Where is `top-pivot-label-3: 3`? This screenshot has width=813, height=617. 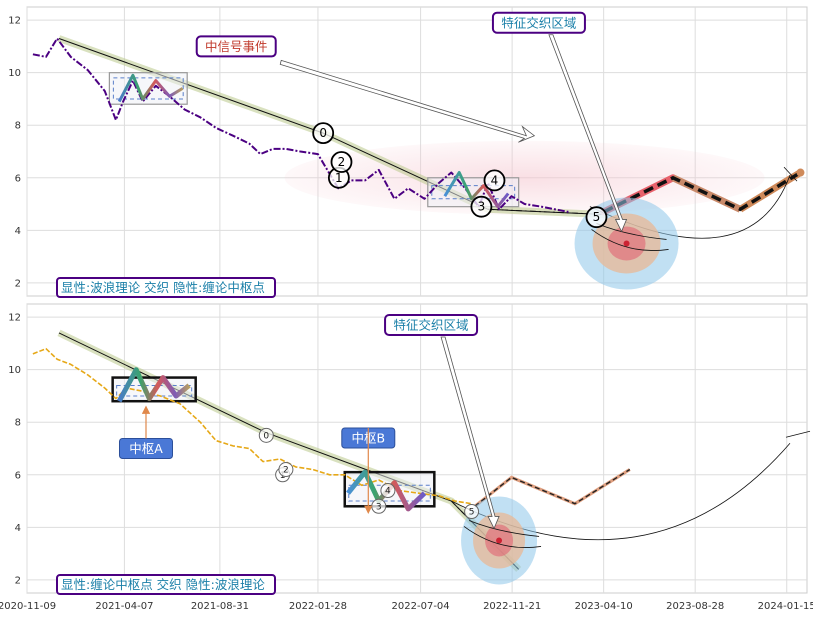 top-pivot-label-3: 3 is located at coordinates (482, 207).